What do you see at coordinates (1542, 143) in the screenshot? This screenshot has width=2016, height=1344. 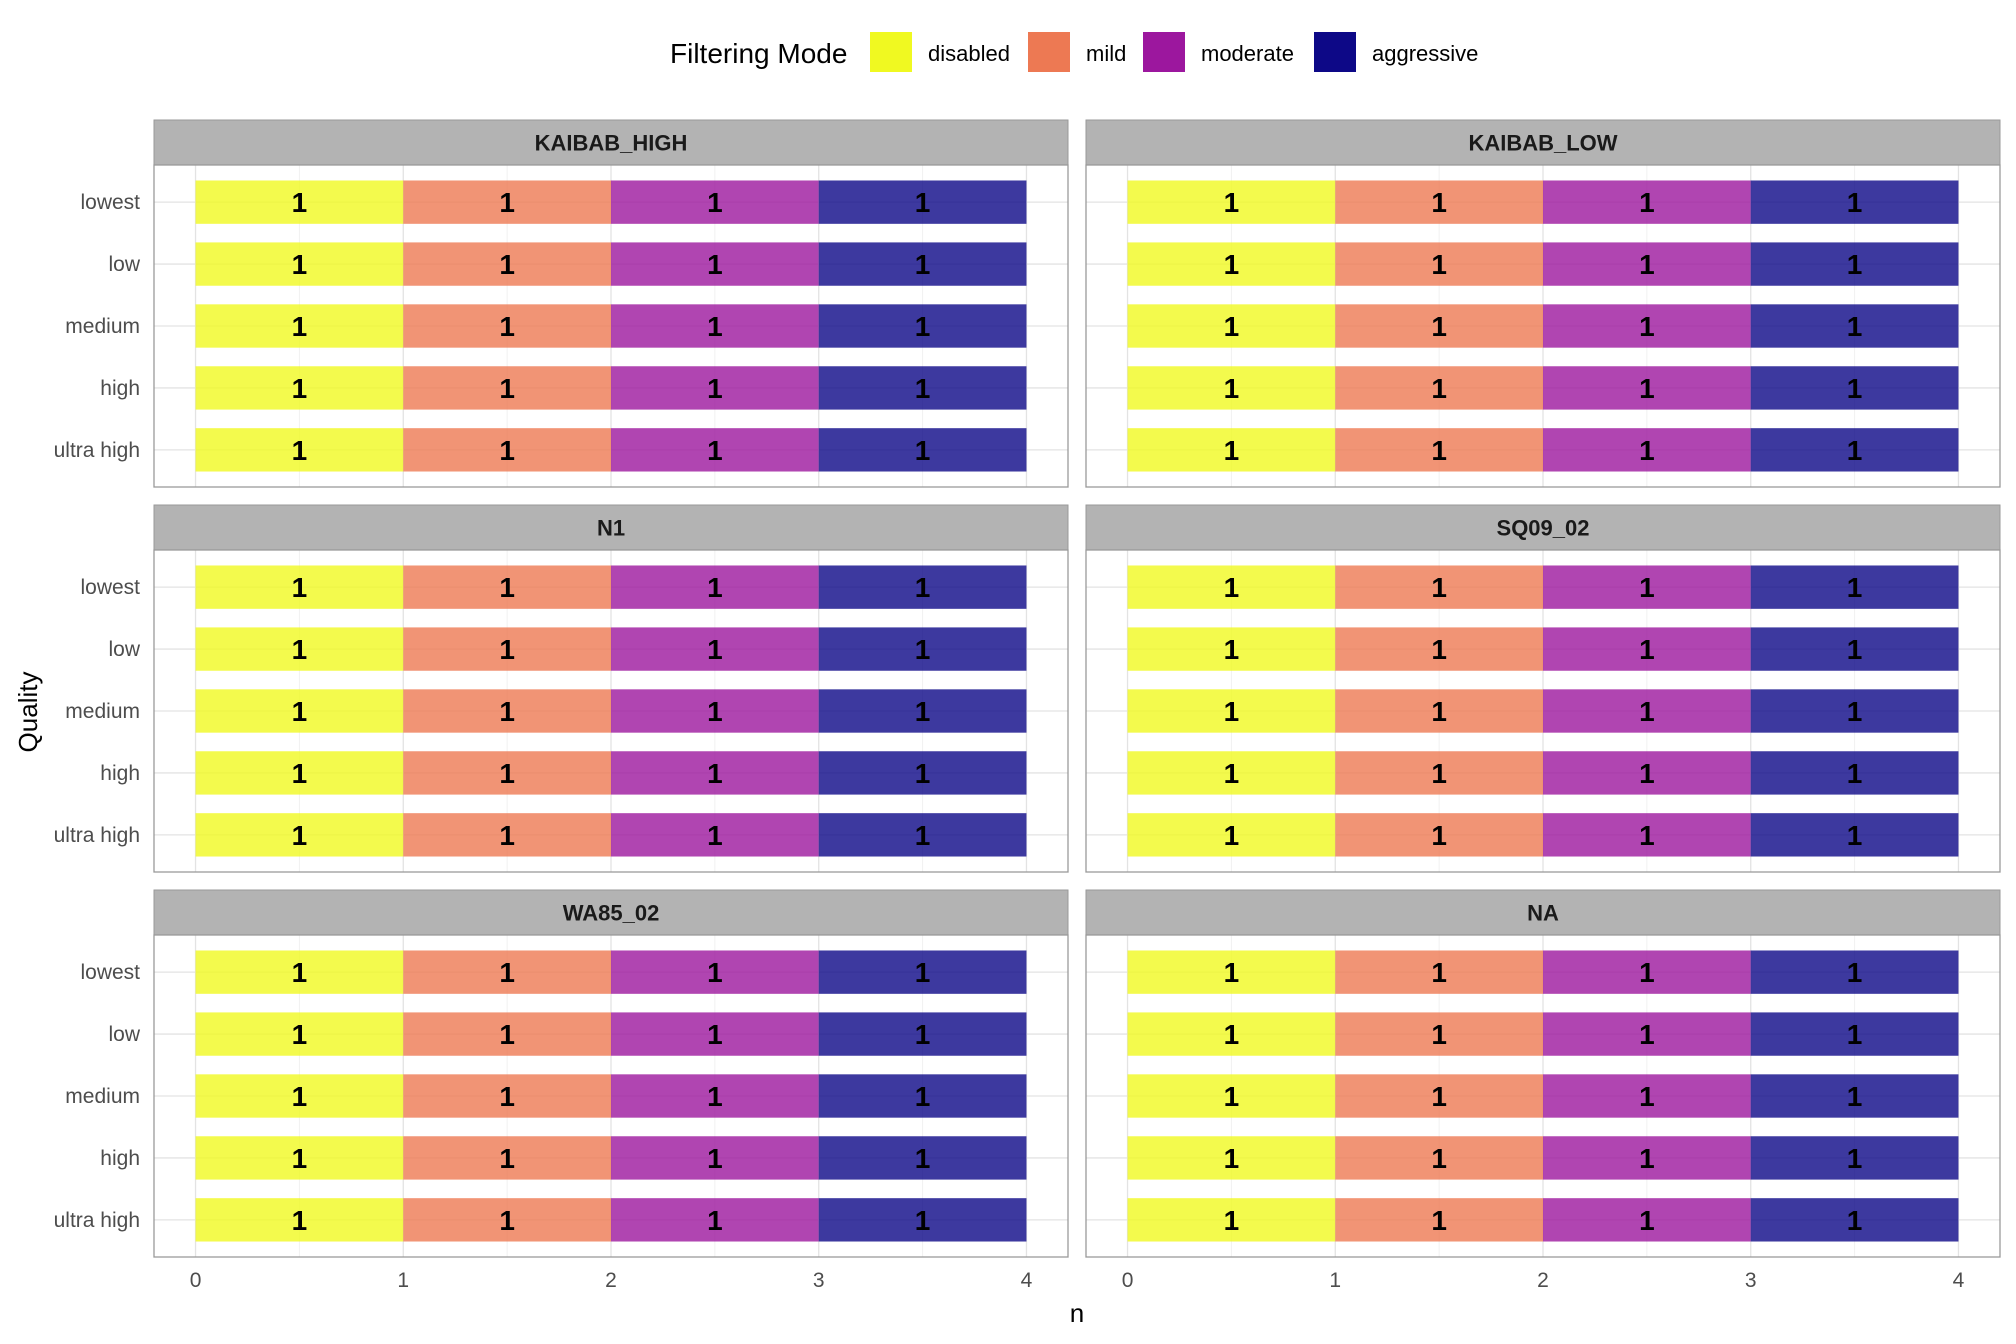 I see `facet-title: KAIBAB_LOW` at bounding box center [1542, 143].